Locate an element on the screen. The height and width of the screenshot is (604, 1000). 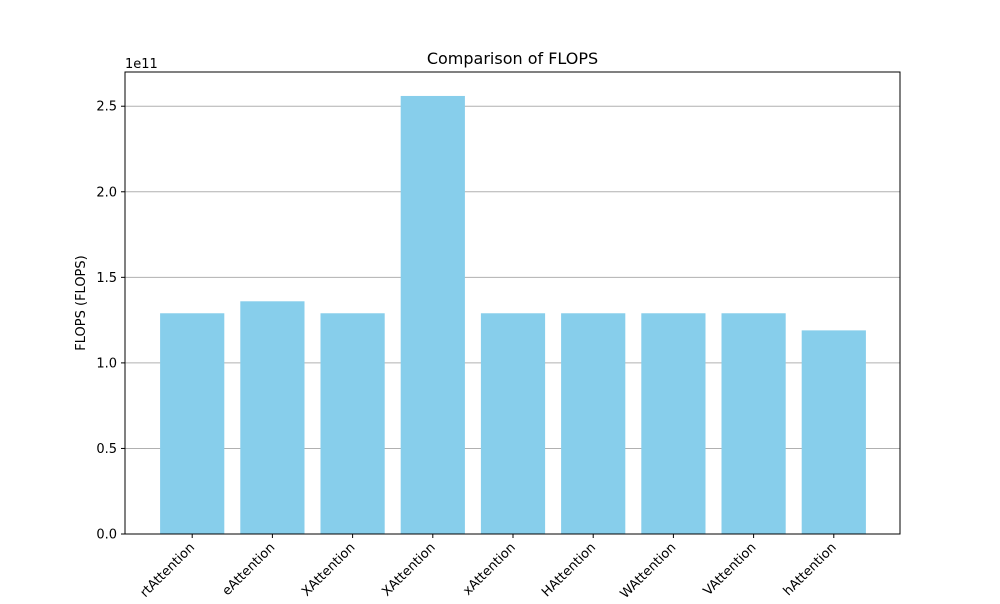
x-tick-label: xAttention is located at coordinates (489, 569).